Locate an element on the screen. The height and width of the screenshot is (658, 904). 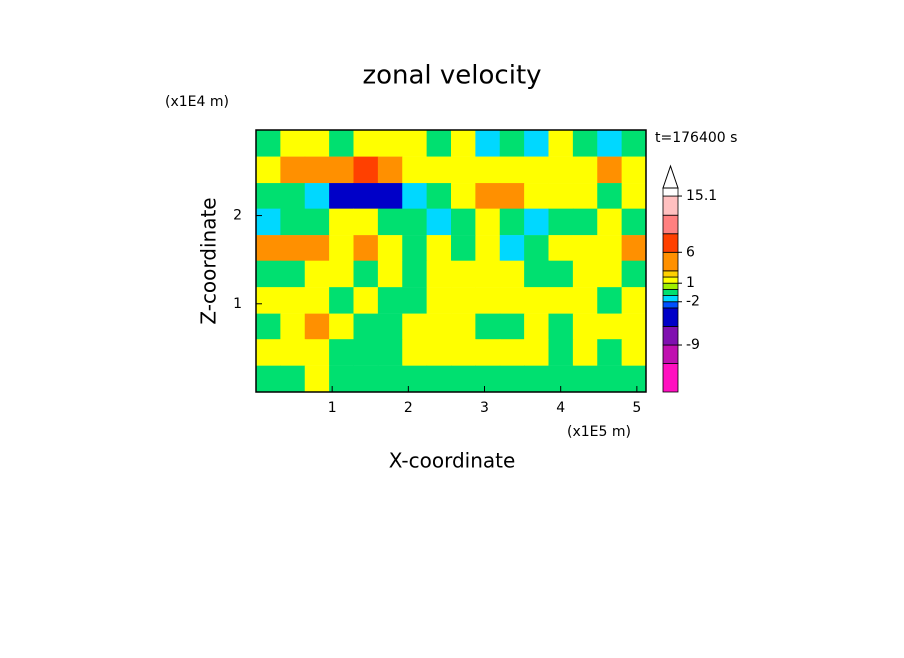
colorbar-tick-label: 6 is located at coordinates (690, 252).